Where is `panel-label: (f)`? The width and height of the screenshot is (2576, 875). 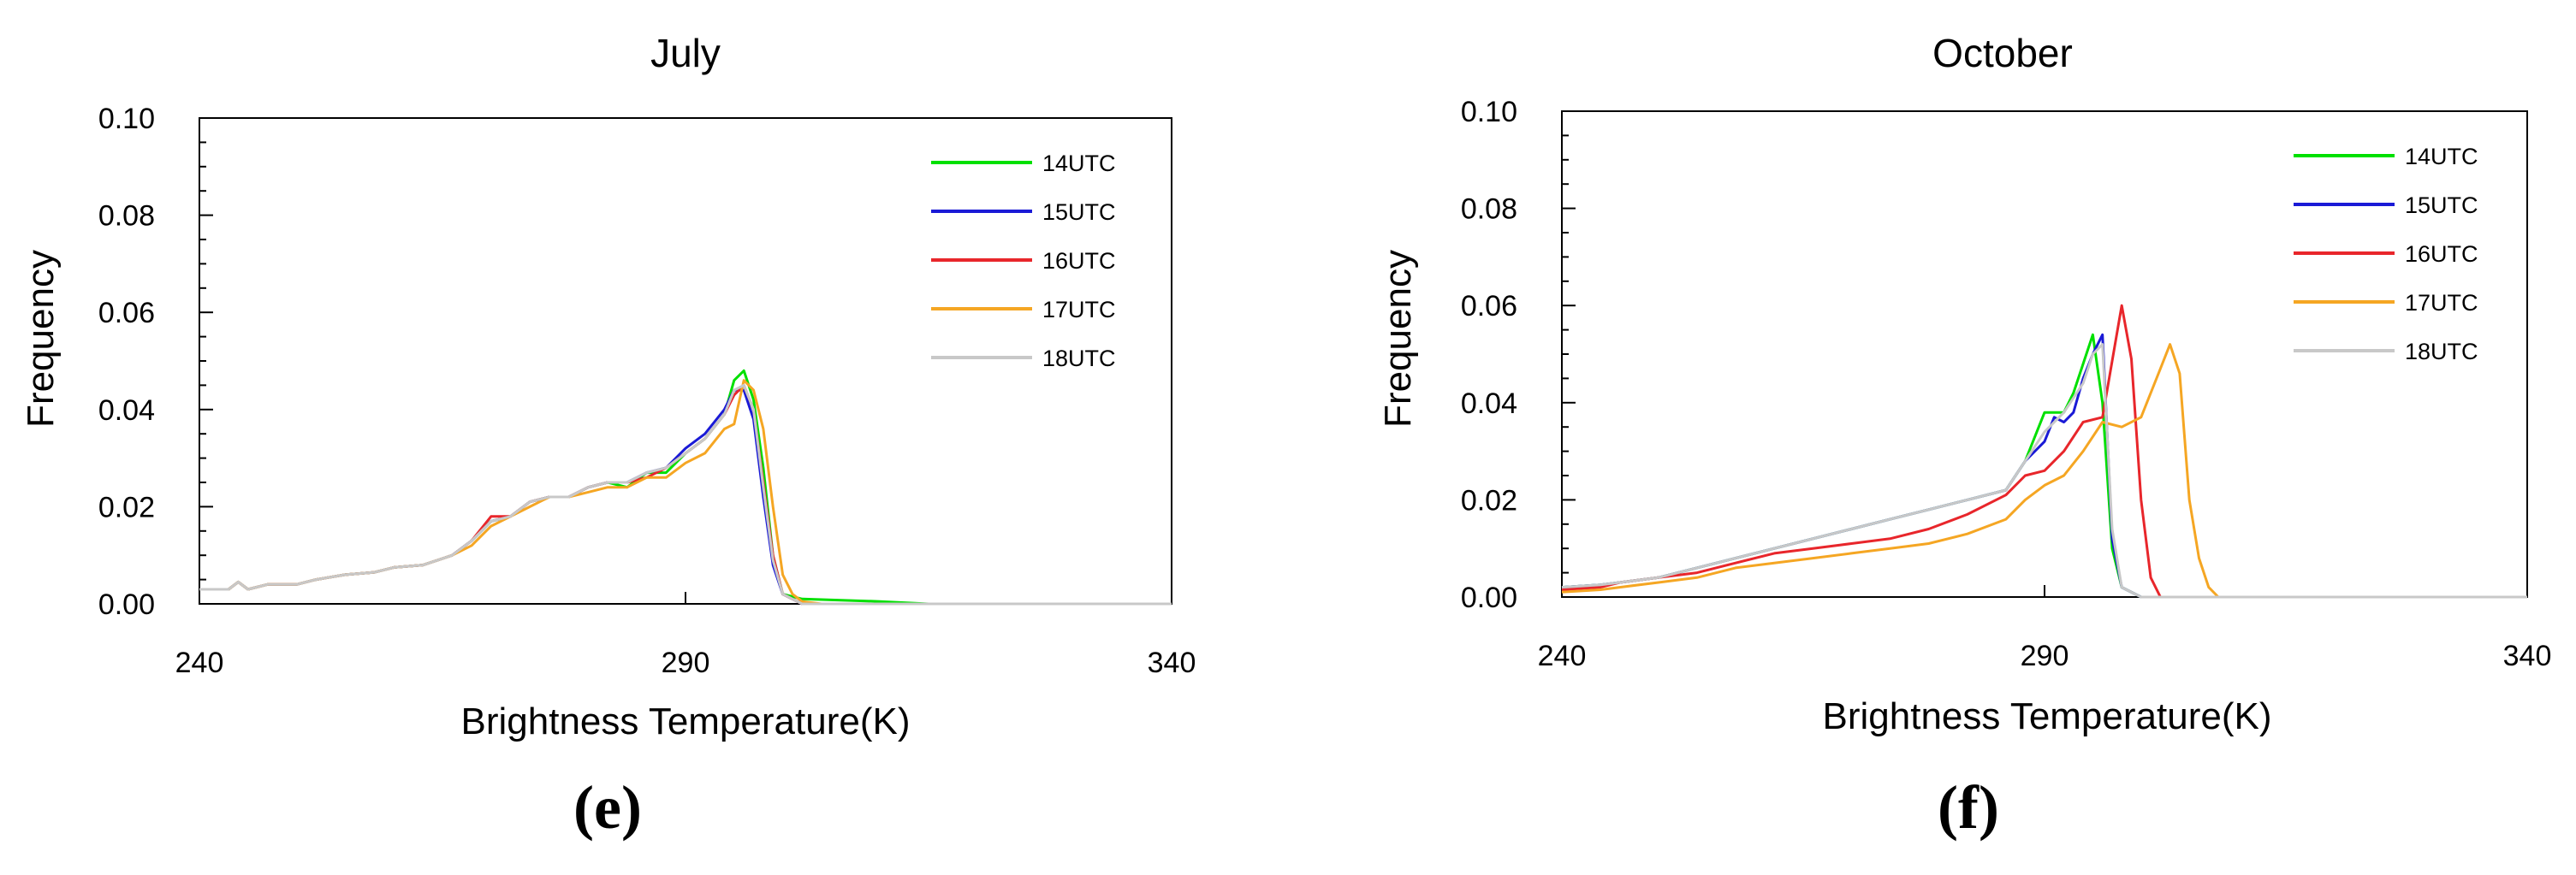 panel-label: (f) is located at coordinates (1968, 807).